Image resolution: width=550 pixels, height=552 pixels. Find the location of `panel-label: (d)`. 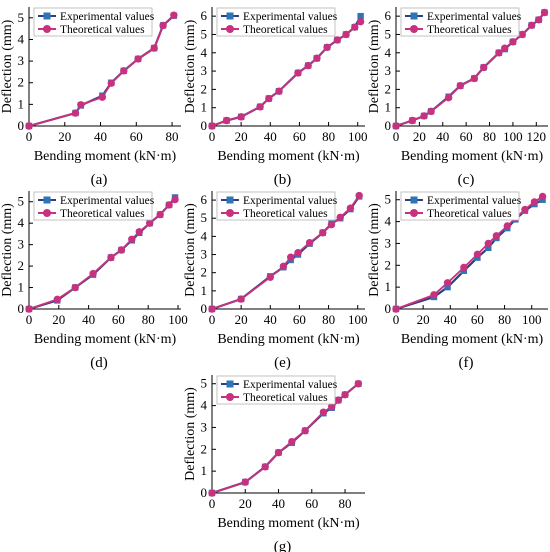

panel-label: (d) is located at coordinates (99, 363).